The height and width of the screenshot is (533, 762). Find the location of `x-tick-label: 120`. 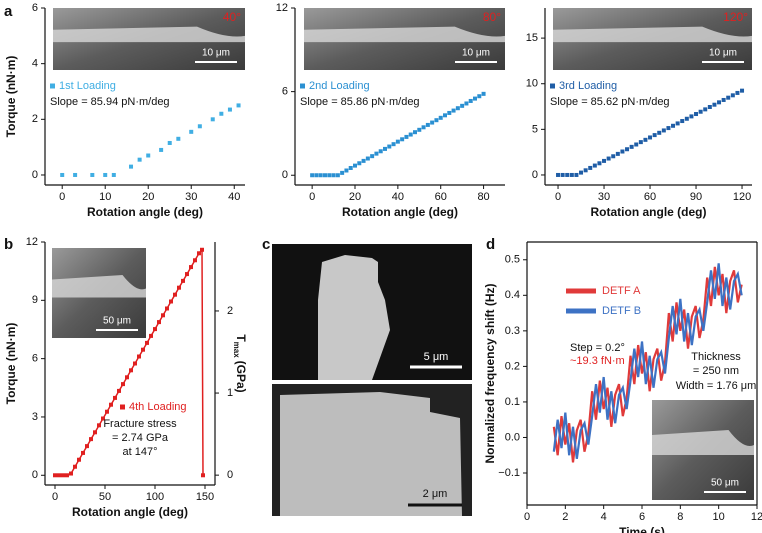

x-tick-label: 120 is located at coordinates (742, 197).